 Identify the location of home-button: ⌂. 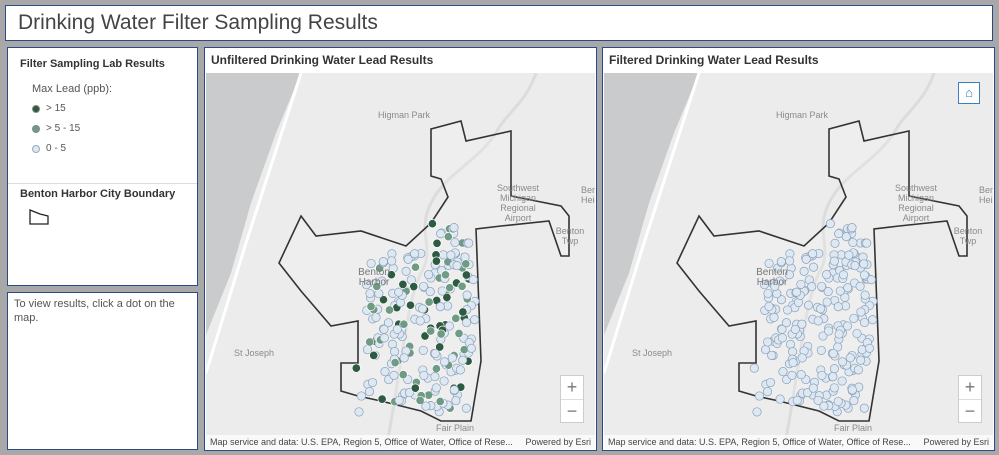
(969, 93).